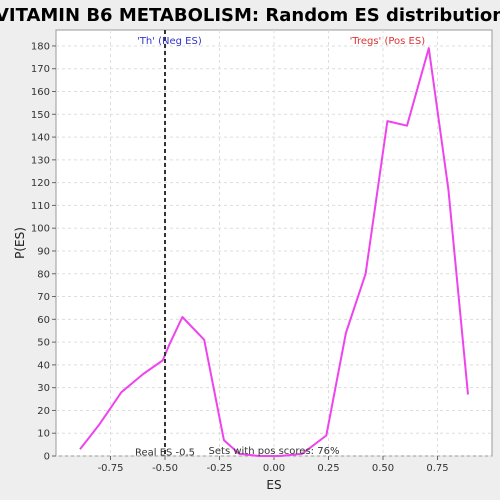 The width and height of the screenshot is (500, 500). I want to click on y-tick-label: 120, so click(40, 183).